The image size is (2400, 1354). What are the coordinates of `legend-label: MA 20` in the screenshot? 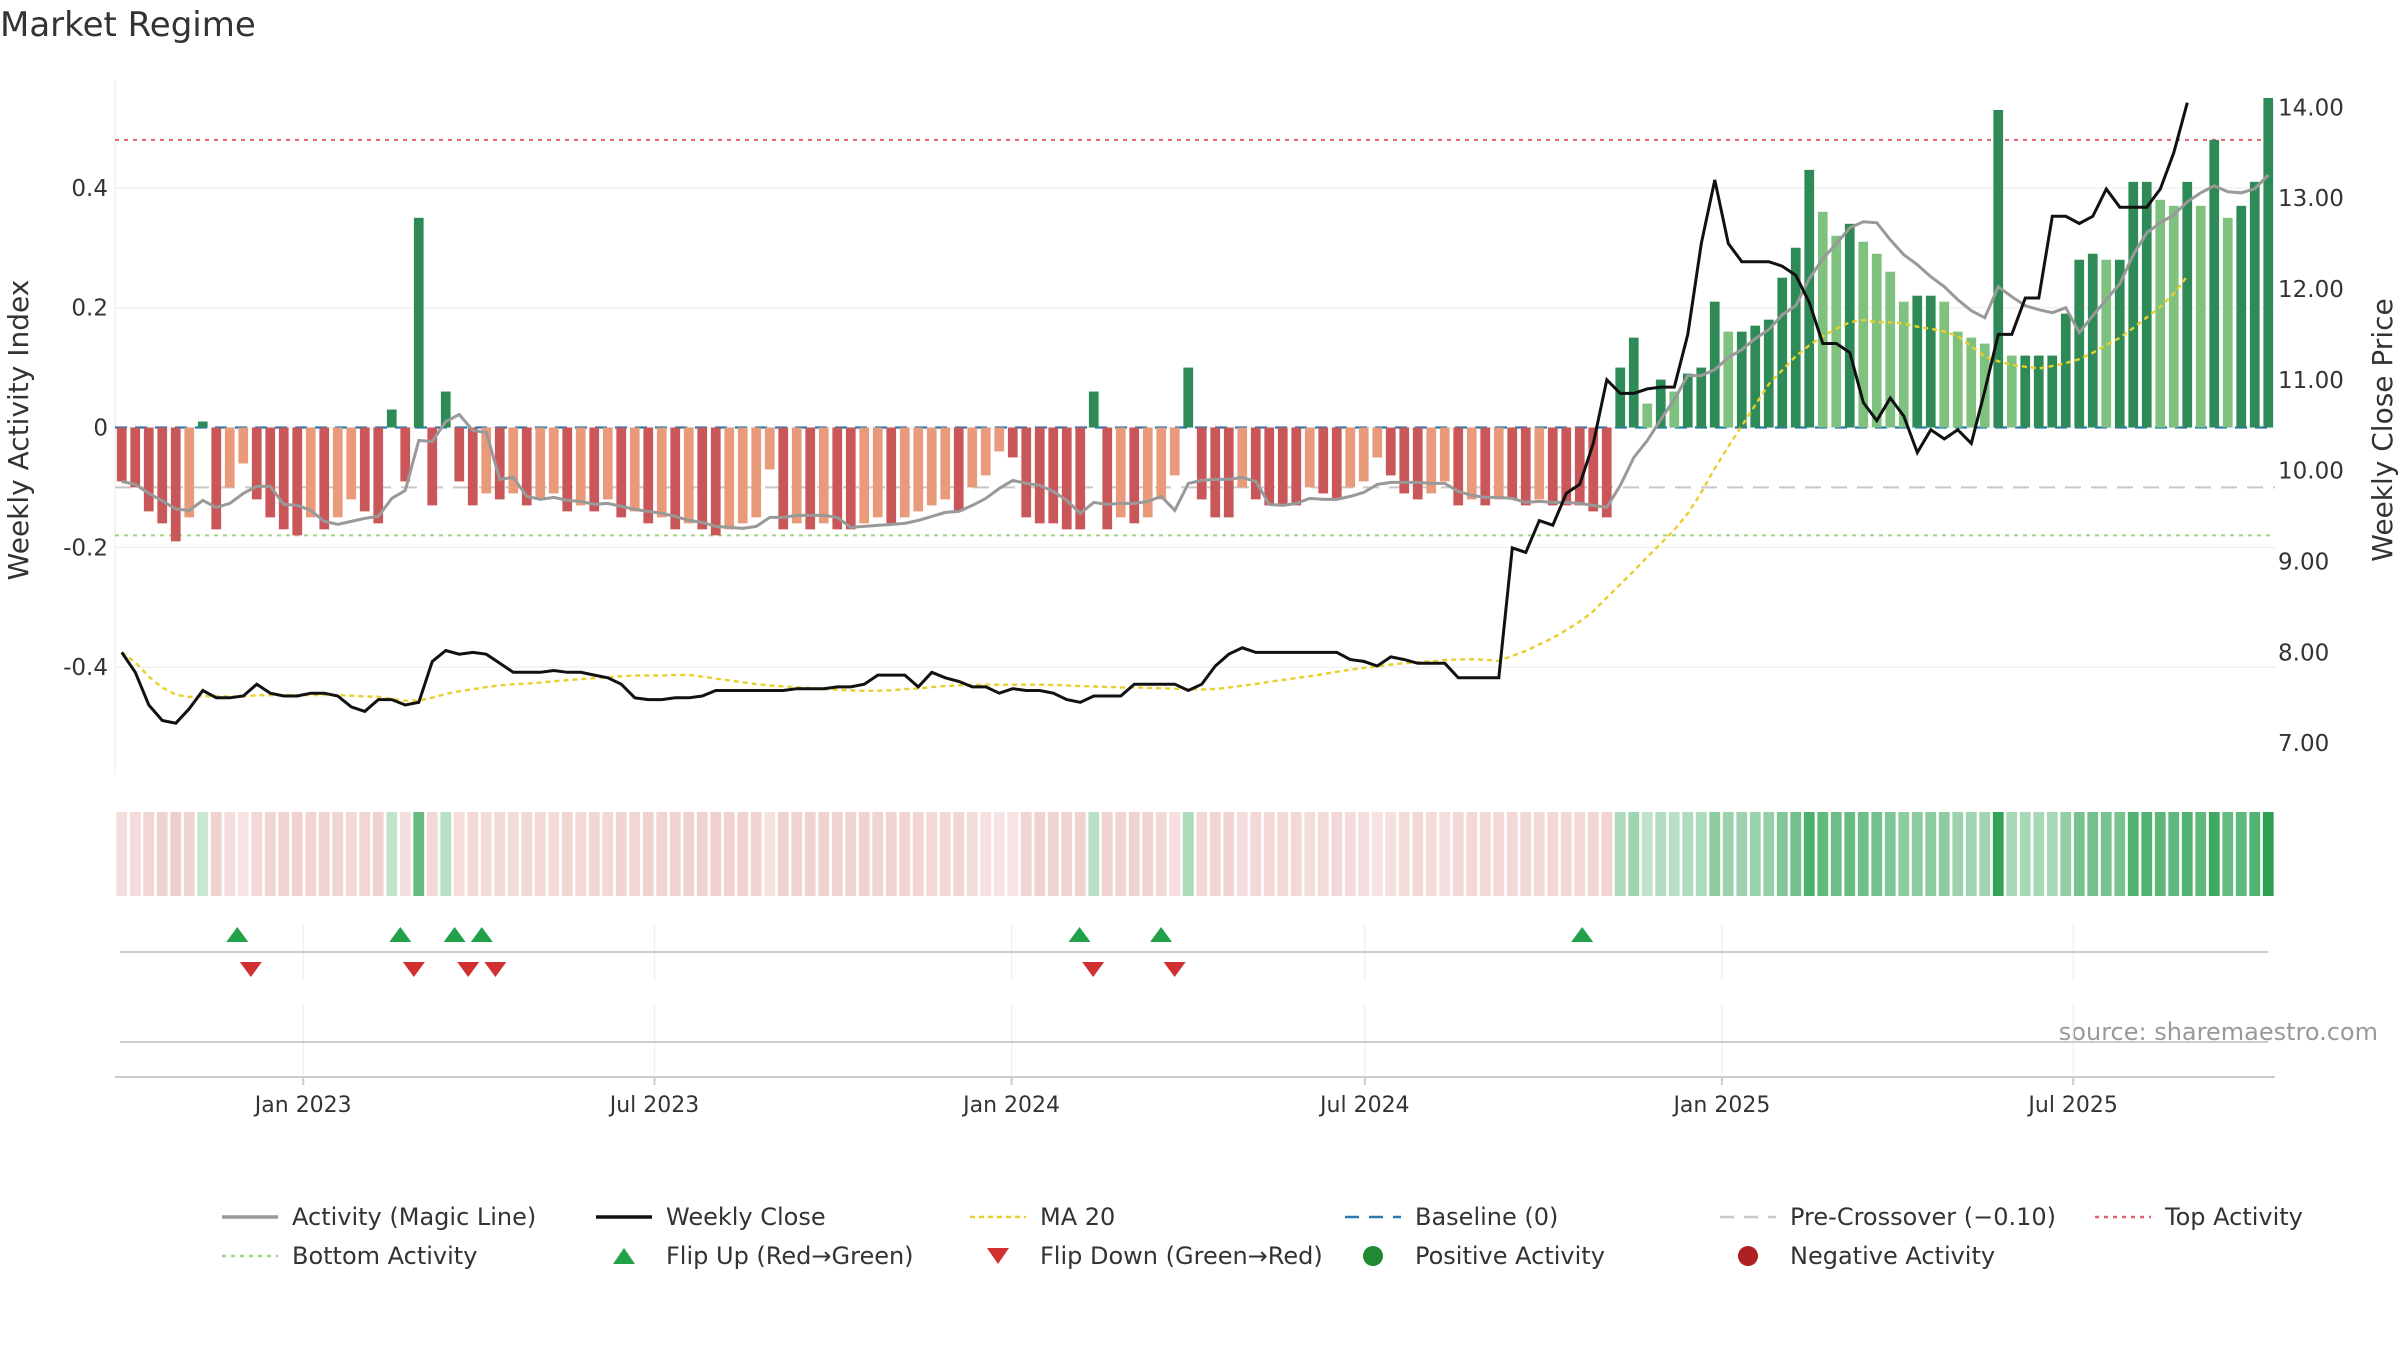 It's located at (1077, 1217).